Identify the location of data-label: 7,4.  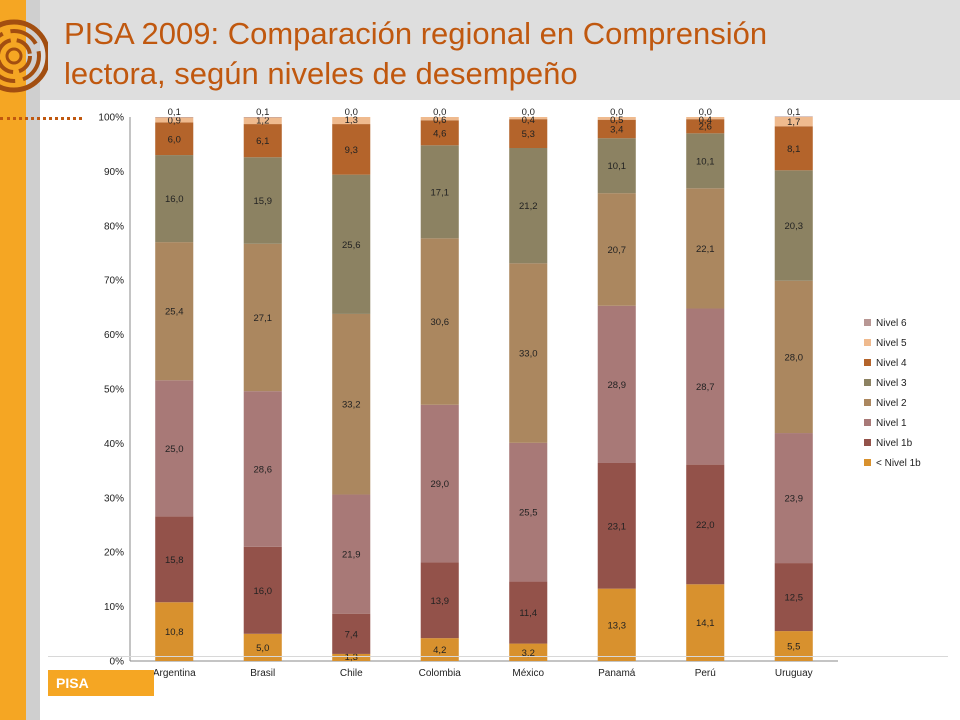
(351, 634).